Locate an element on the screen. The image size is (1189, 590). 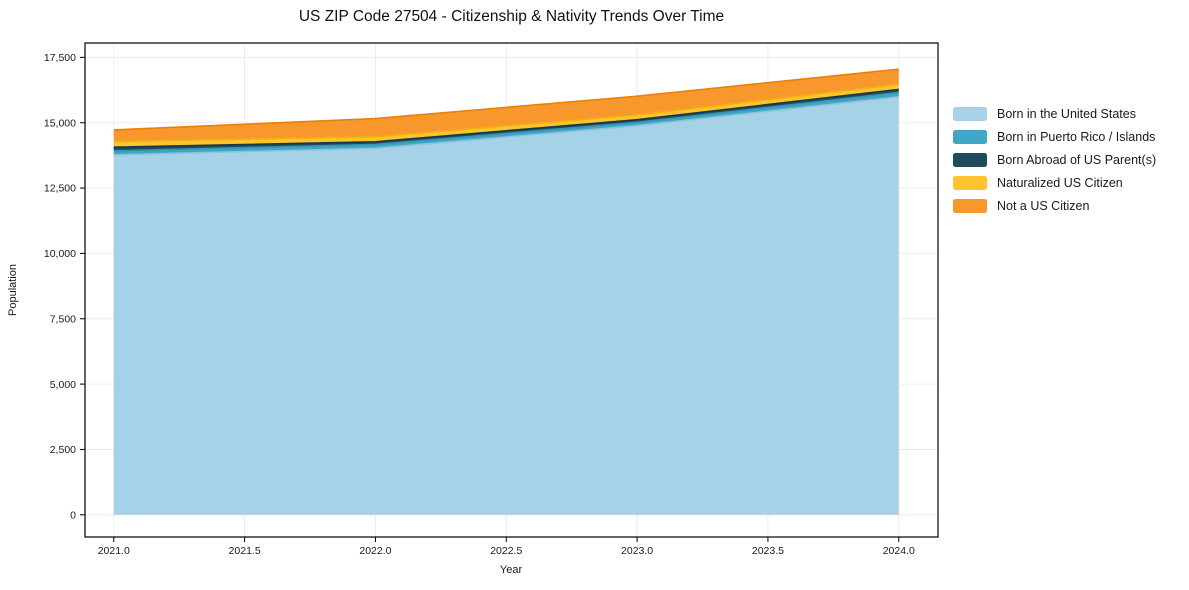
x-tick-label: 2022.5 is located at coordinates (506, 551).